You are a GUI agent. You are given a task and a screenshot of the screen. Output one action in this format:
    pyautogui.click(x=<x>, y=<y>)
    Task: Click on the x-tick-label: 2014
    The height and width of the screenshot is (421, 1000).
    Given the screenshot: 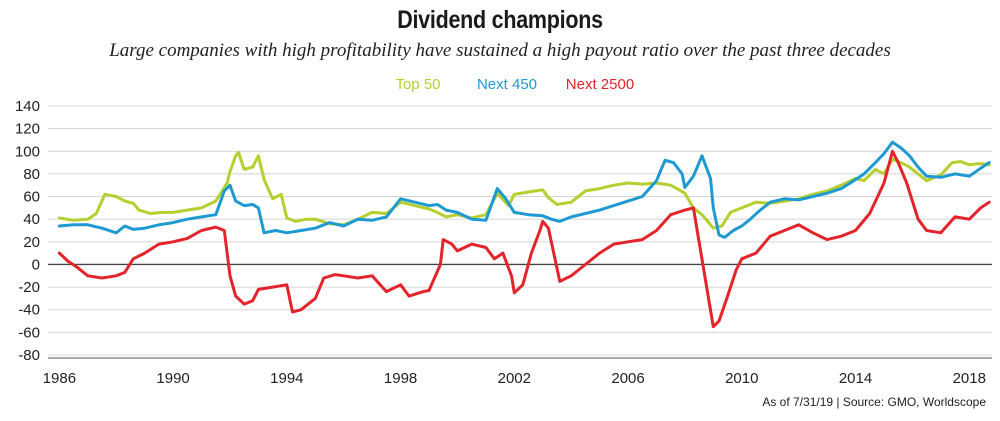 What is the action you would take?
    pyautogui.click(x=855, y=378)
    